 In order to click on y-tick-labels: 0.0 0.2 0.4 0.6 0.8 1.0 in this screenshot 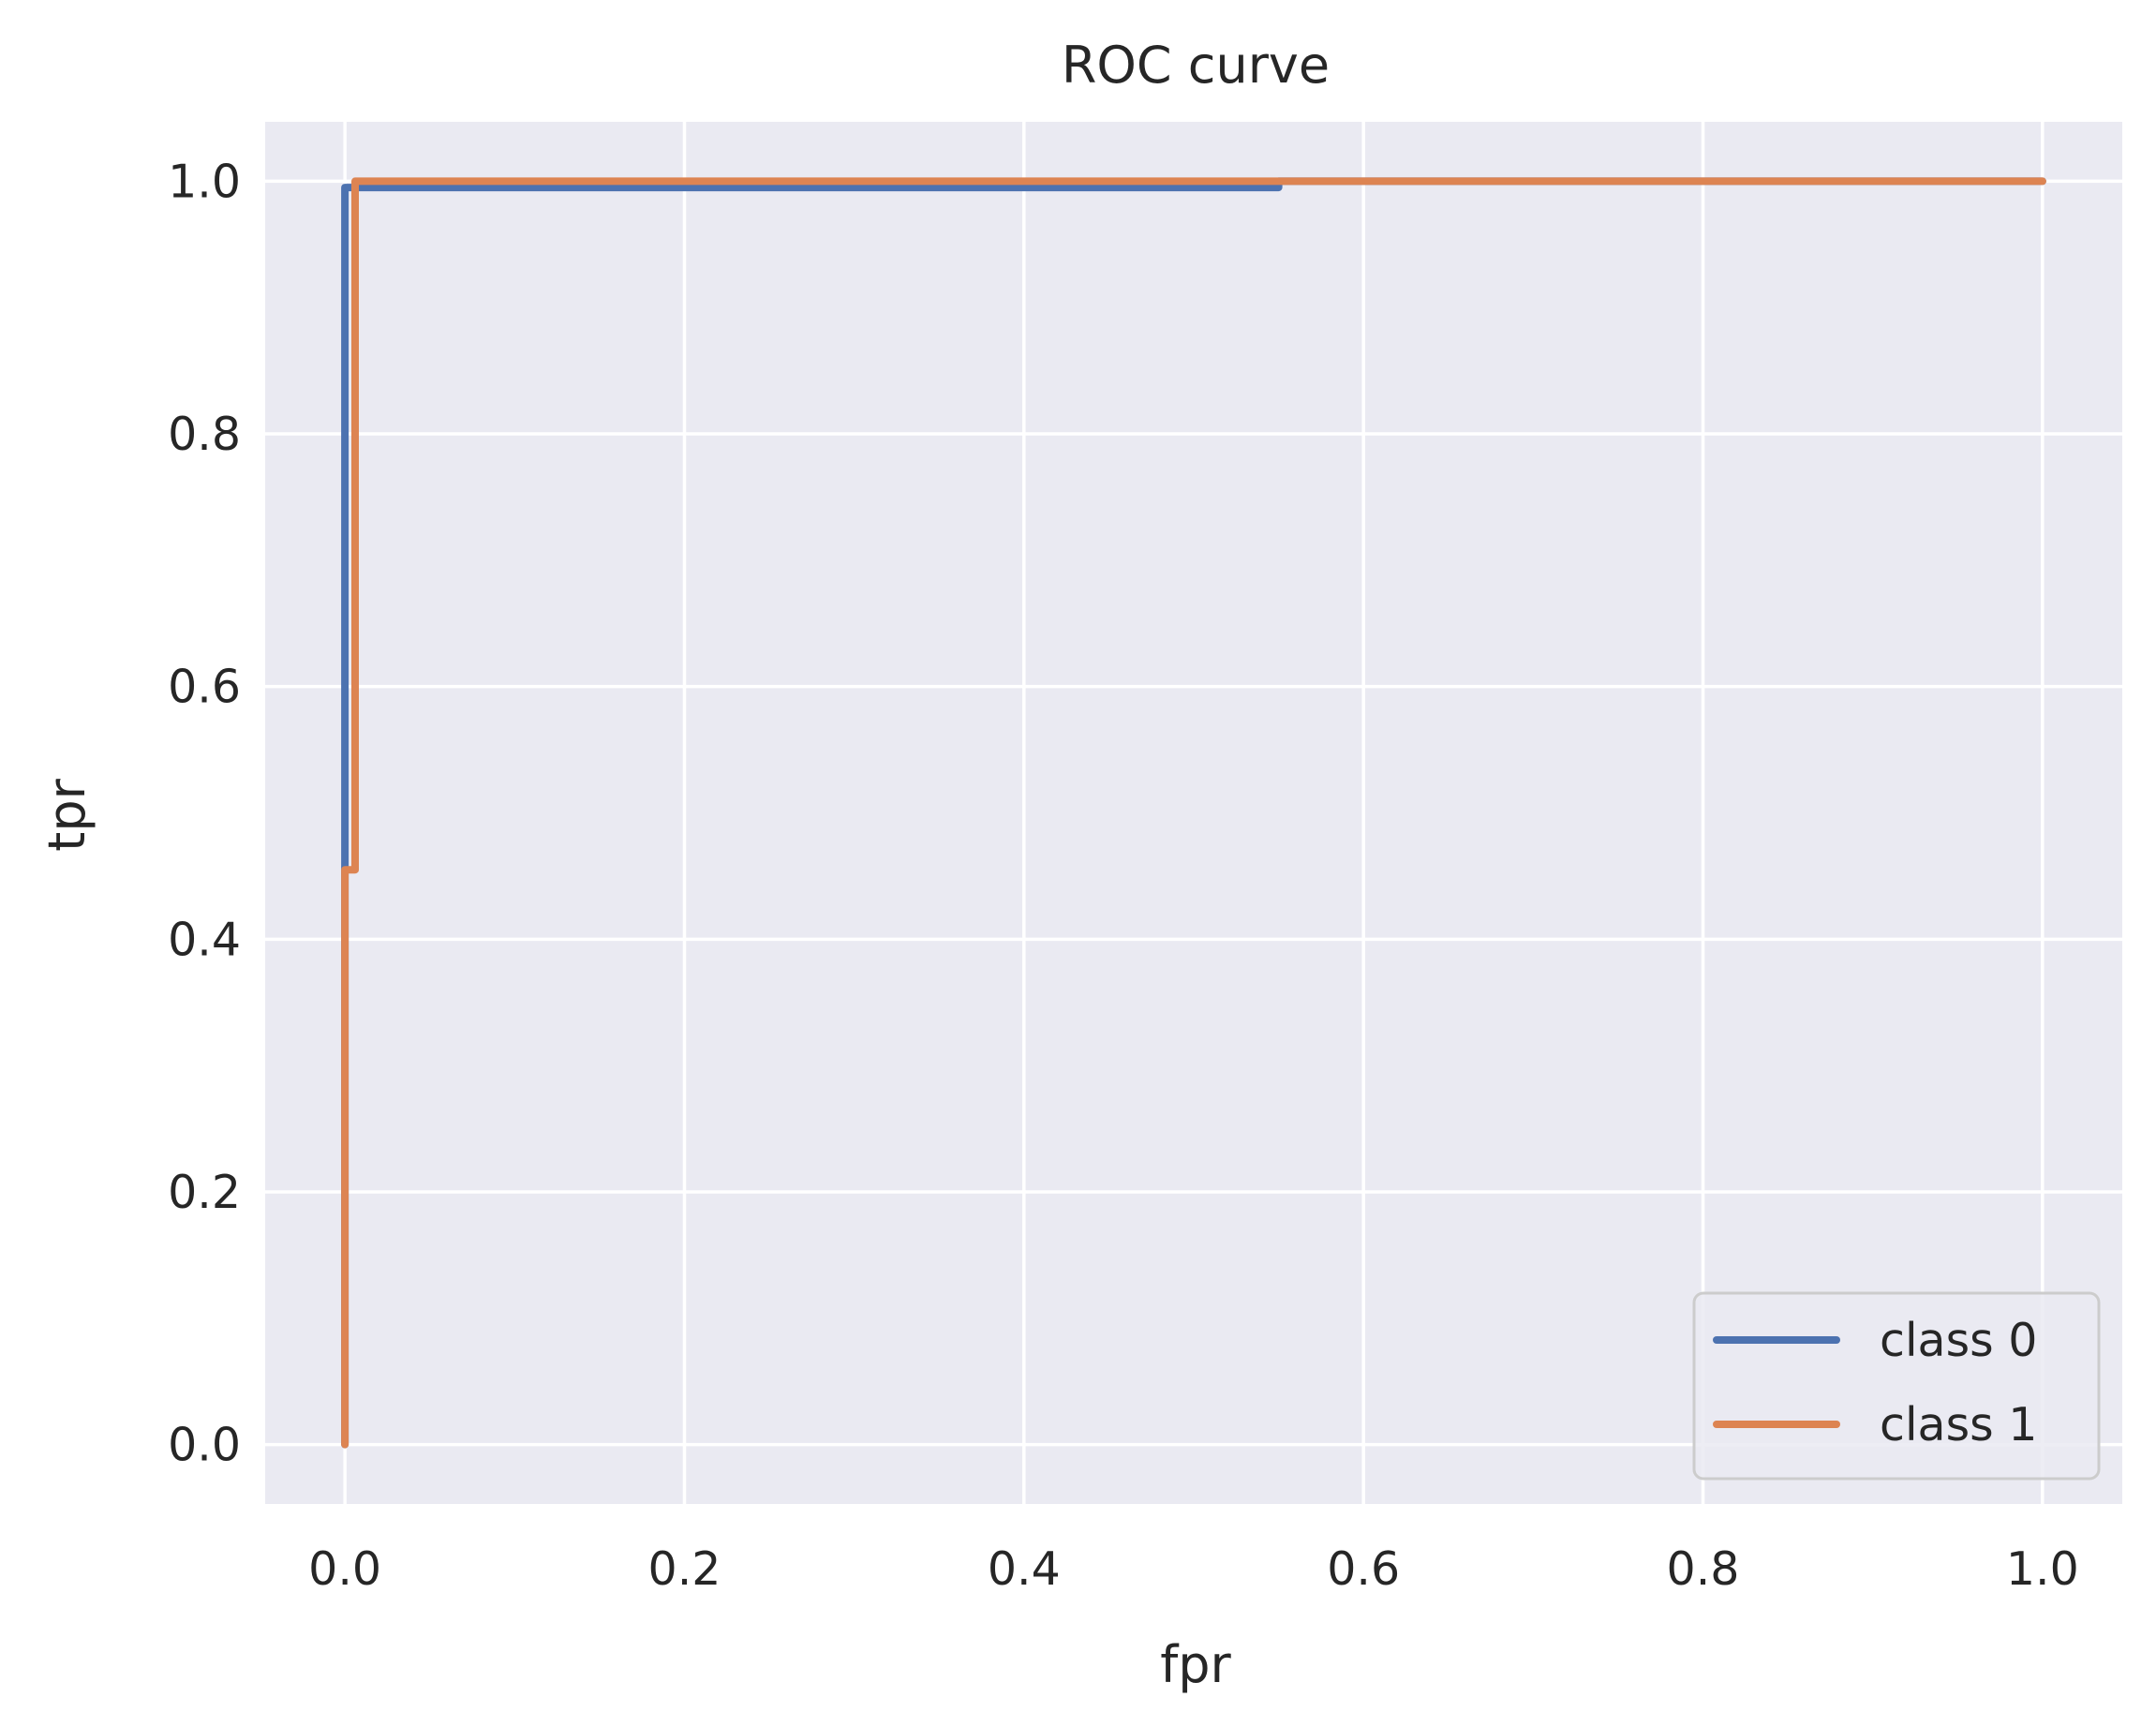, I will do `click(204, 813)`.